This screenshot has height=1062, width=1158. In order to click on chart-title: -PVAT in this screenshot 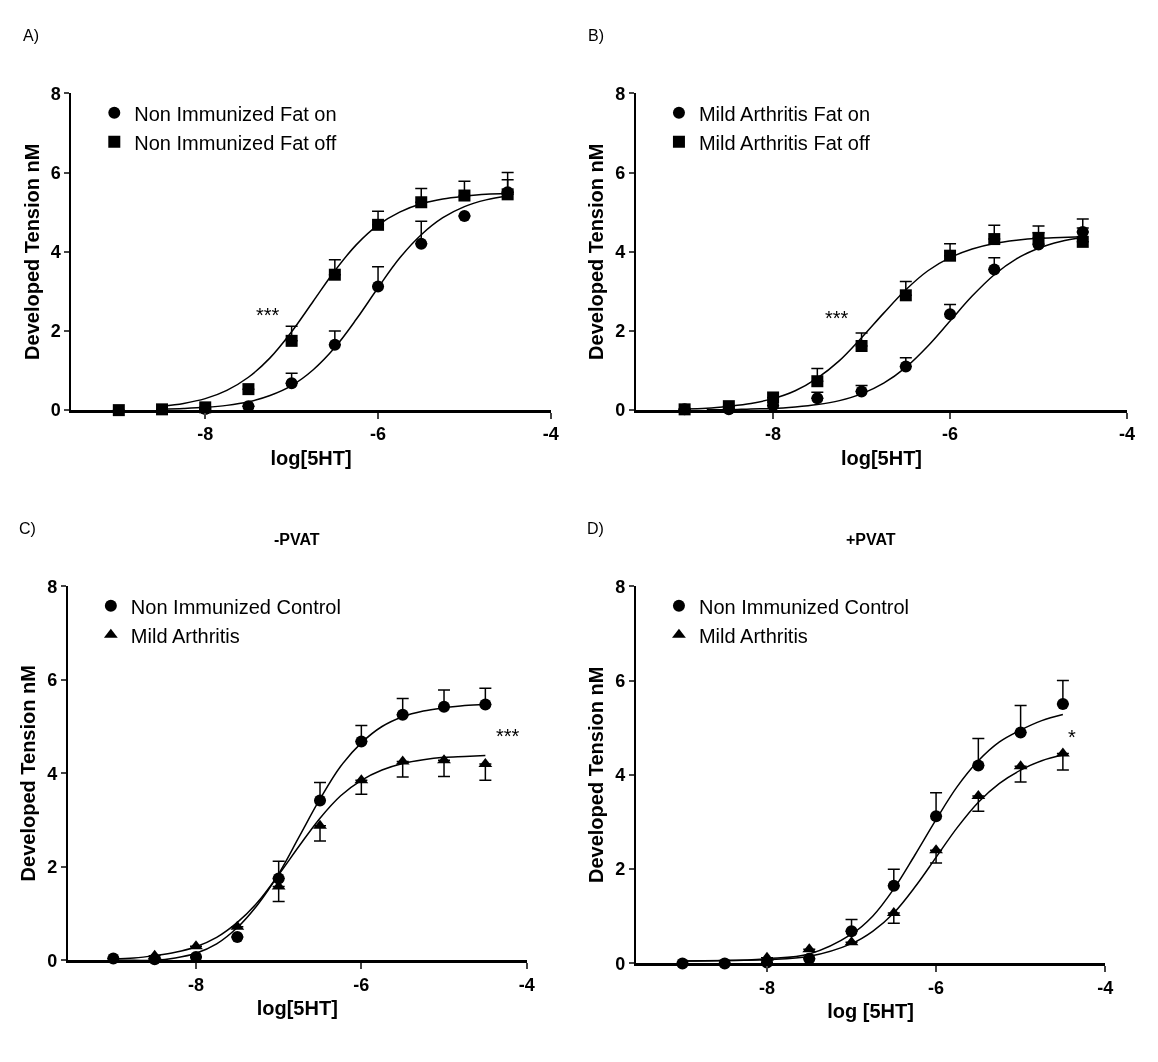, I will do `click(297, 539)`.